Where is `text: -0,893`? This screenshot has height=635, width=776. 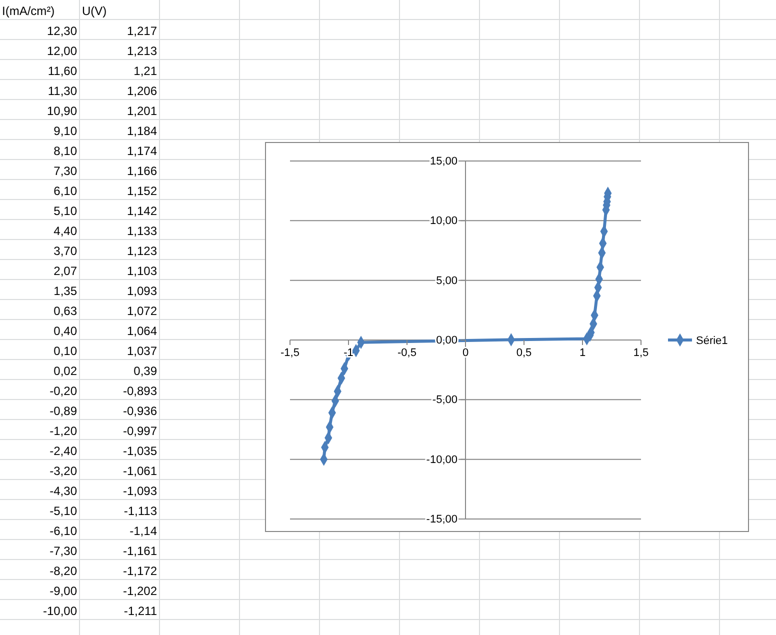 text: -0,893 is located at coordinates (140, 391).